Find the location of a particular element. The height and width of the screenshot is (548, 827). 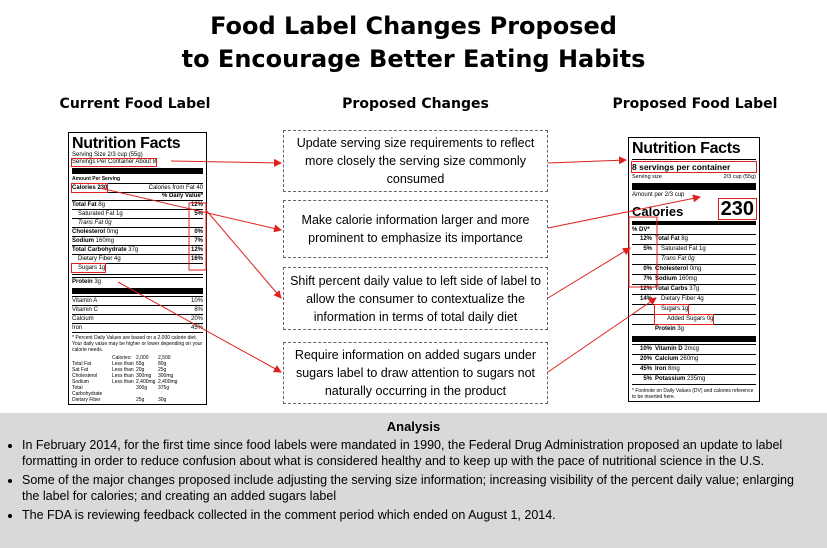

item: Calcium 260mg is located at coordinates (676, 359).